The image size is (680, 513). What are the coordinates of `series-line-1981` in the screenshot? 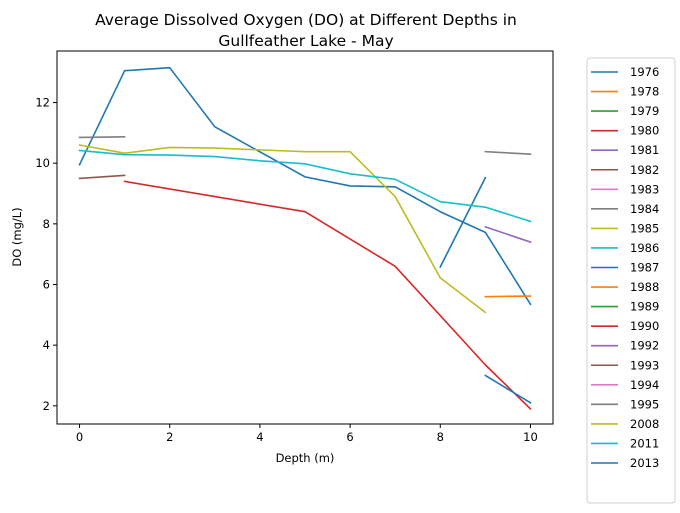 It's located at (508, 234).